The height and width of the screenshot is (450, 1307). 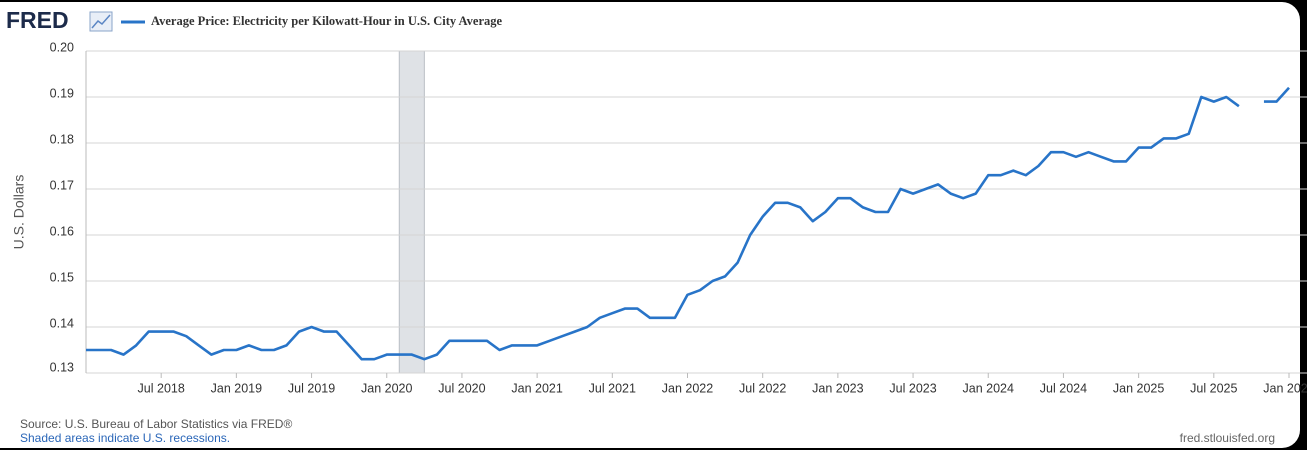 I want to click on logo: FRED, so click(x=37, y=20).